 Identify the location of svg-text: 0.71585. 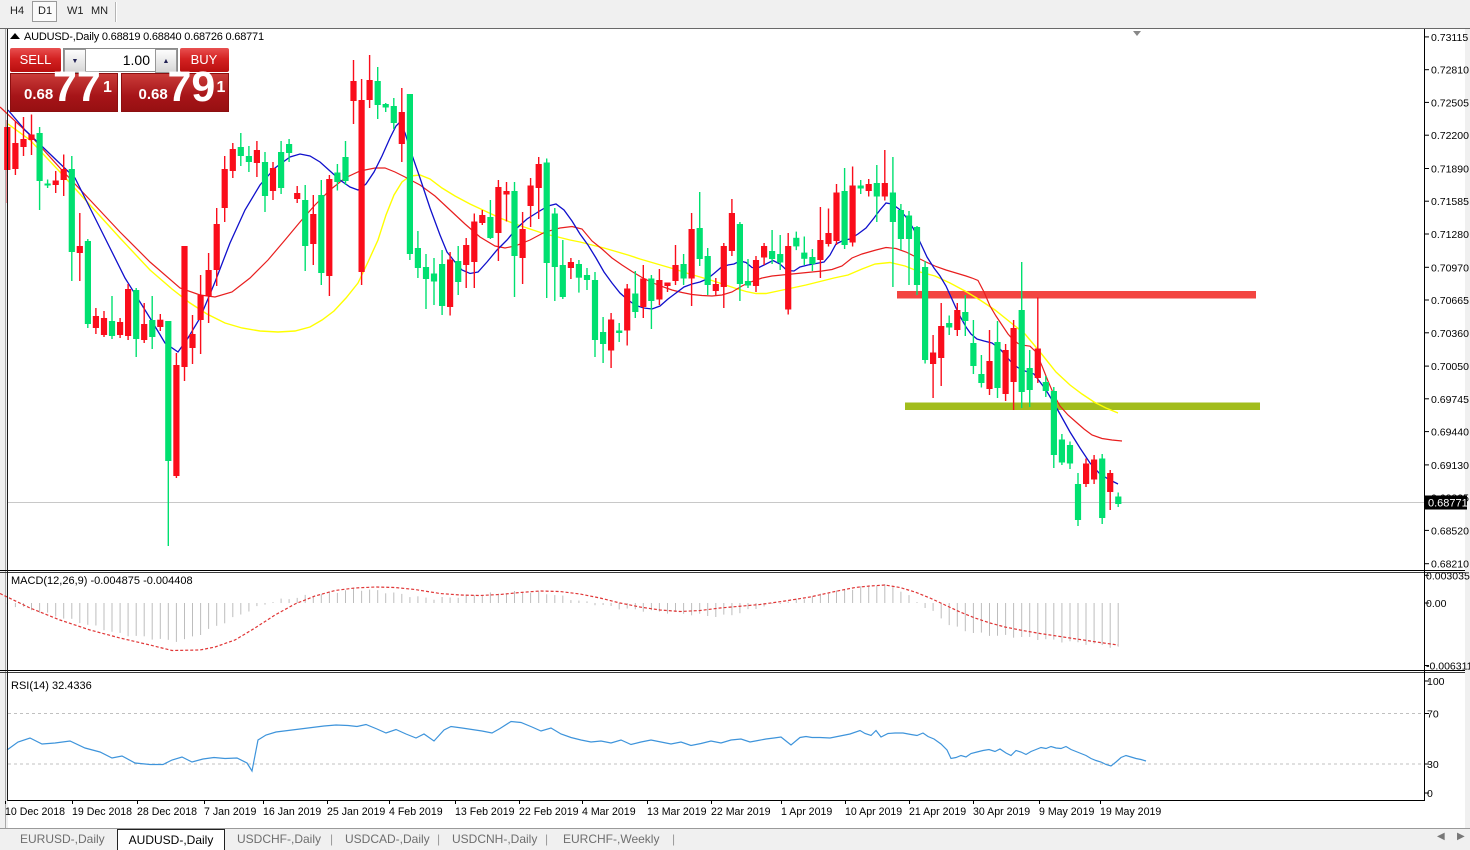
(1450, 202).